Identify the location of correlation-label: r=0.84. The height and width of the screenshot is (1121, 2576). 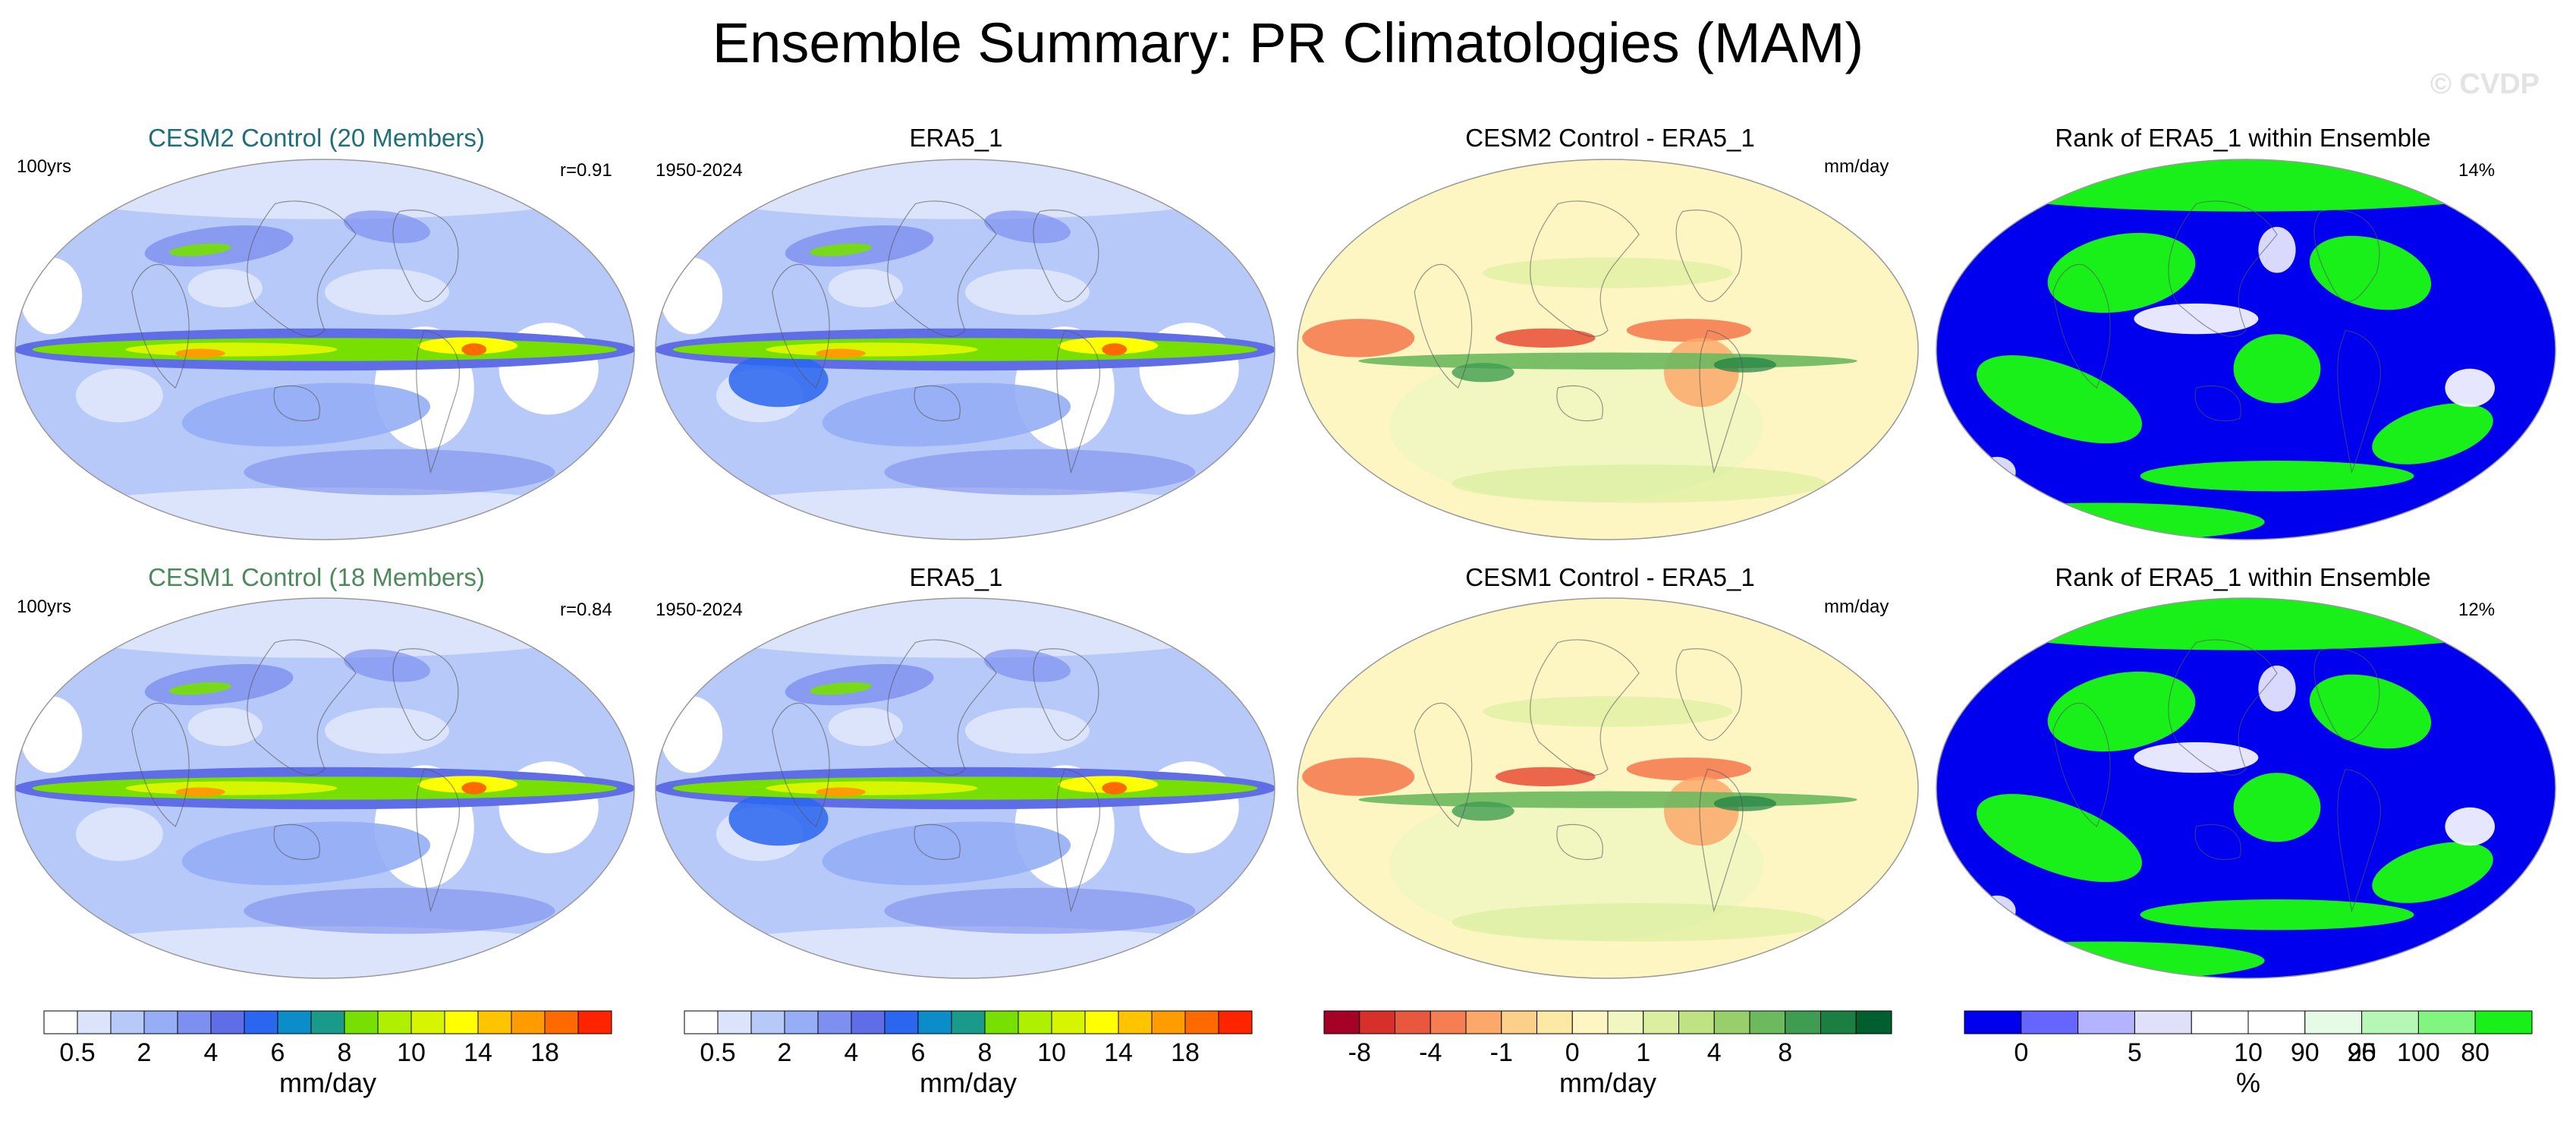
(586, 610).